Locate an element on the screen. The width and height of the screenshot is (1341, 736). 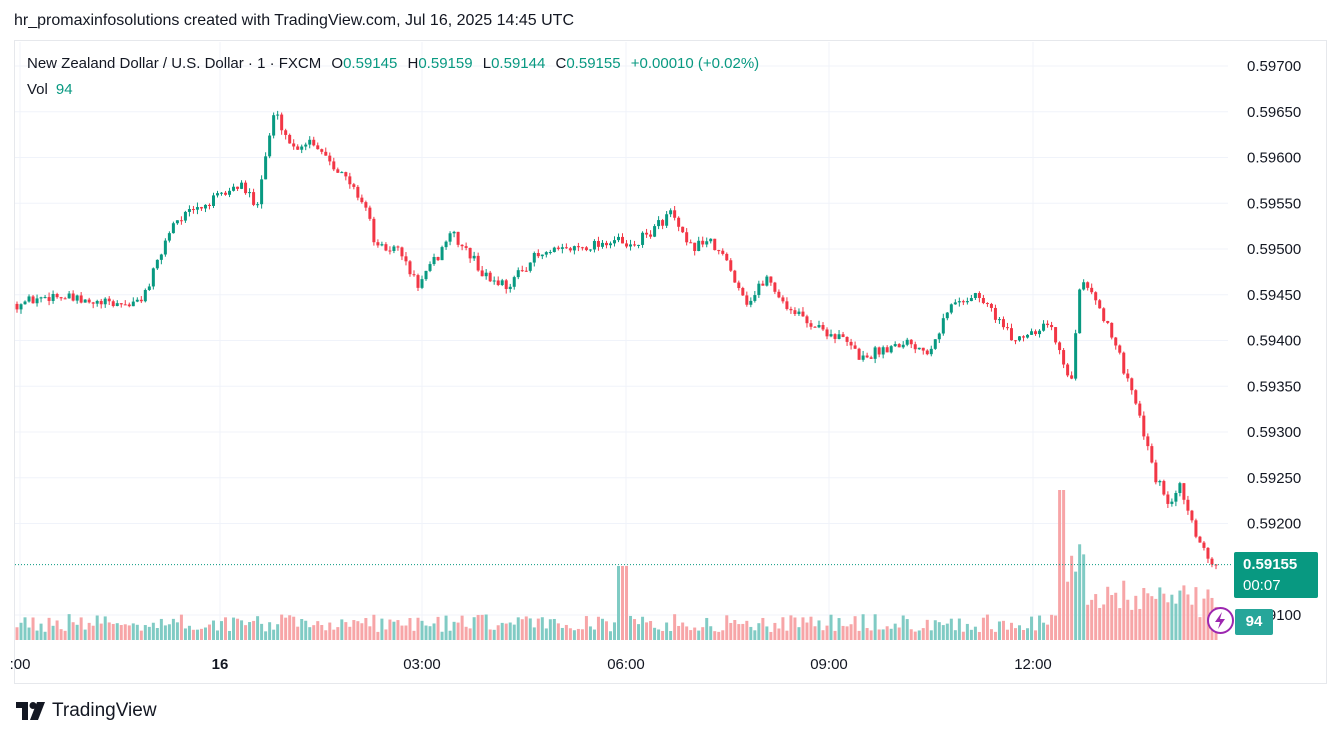
last-price-value: 0.59155 is located at coordinates (1270, 564).